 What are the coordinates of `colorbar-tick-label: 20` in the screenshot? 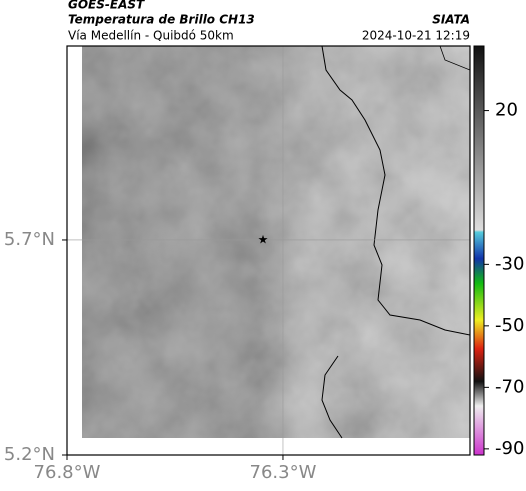 It's located at (506, 110).